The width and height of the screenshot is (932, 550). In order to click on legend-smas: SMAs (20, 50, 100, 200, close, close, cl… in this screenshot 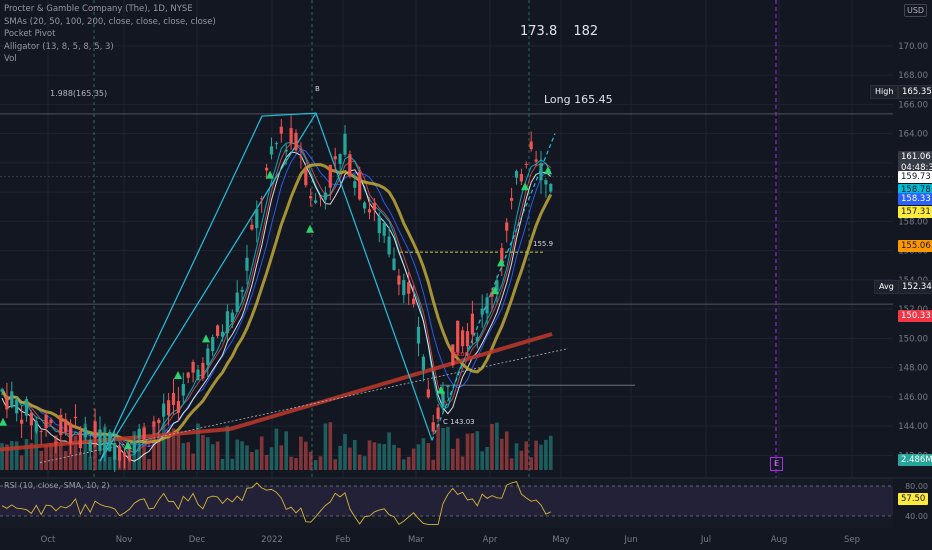, I will do `click(110, 21)`.